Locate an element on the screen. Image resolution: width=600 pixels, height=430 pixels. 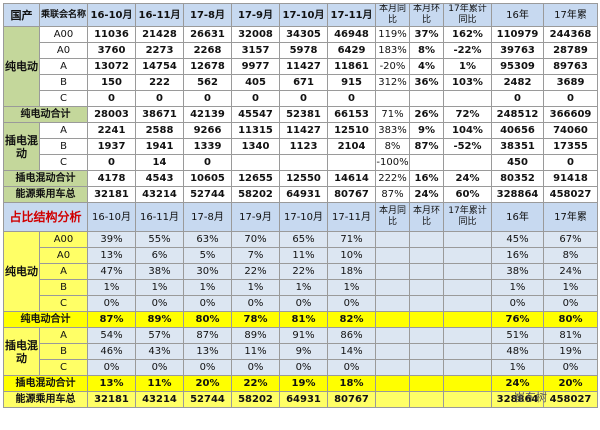
ytd-cell: 104% is located at coordinates (467, 130).